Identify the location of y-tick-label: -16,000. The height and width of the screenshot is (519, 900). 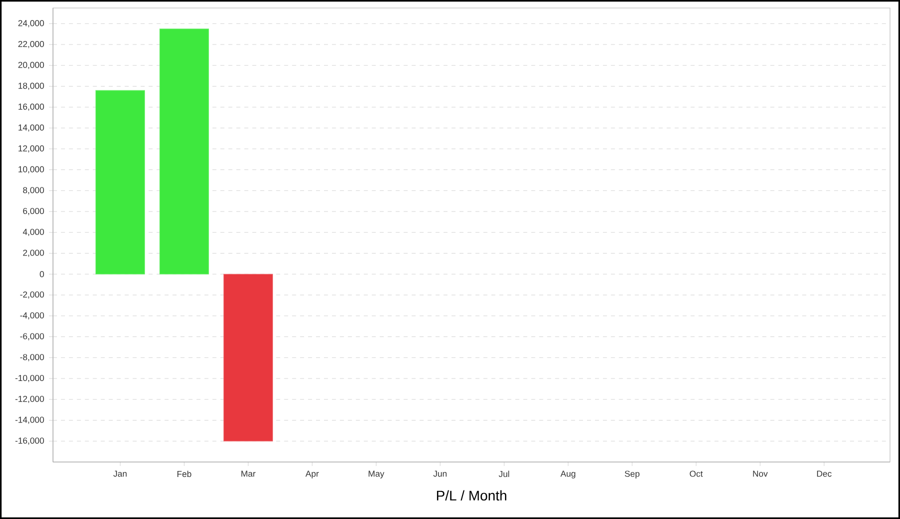
(29, 441).